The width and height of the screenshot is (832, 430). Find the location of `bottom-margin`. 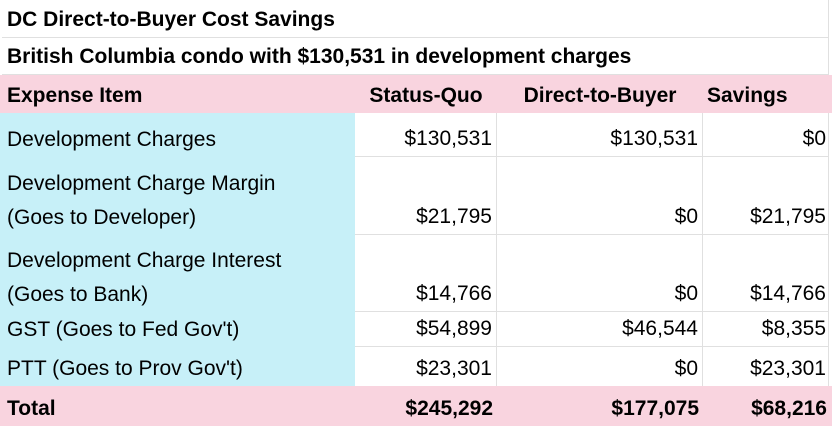

bottom-margin is located at coordinates (416, 428).